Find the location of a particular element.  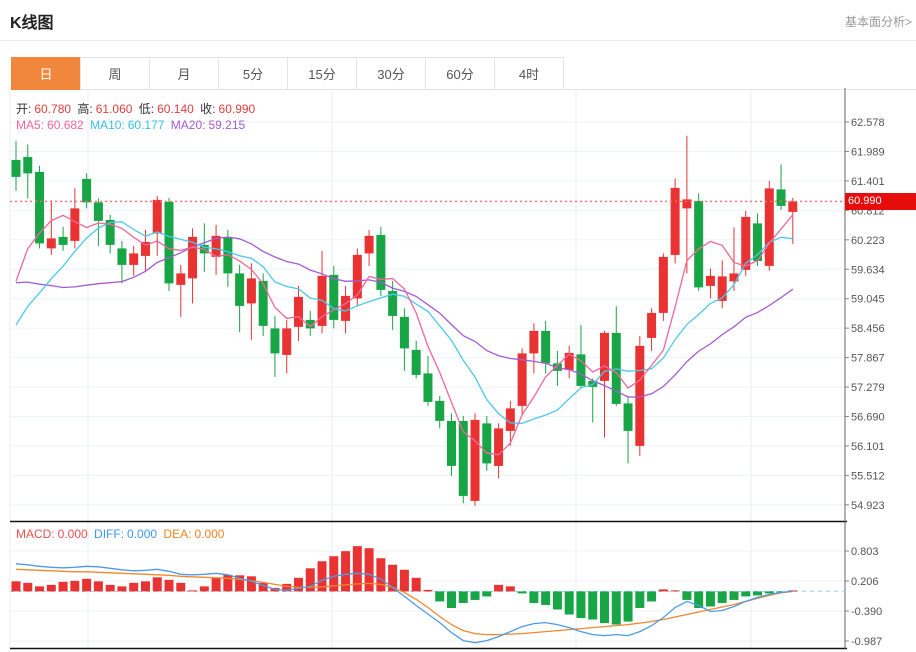

svg-text: 57.867 is located at coordinates (868, 359).